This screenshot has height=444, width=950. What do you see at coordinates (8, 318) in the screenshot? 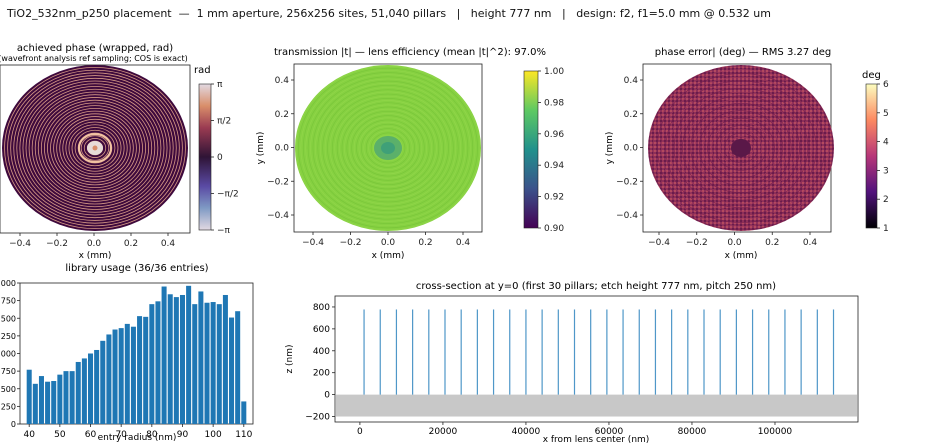
I see `library-ytick-label: 1500` at bounding box center [8, 318].